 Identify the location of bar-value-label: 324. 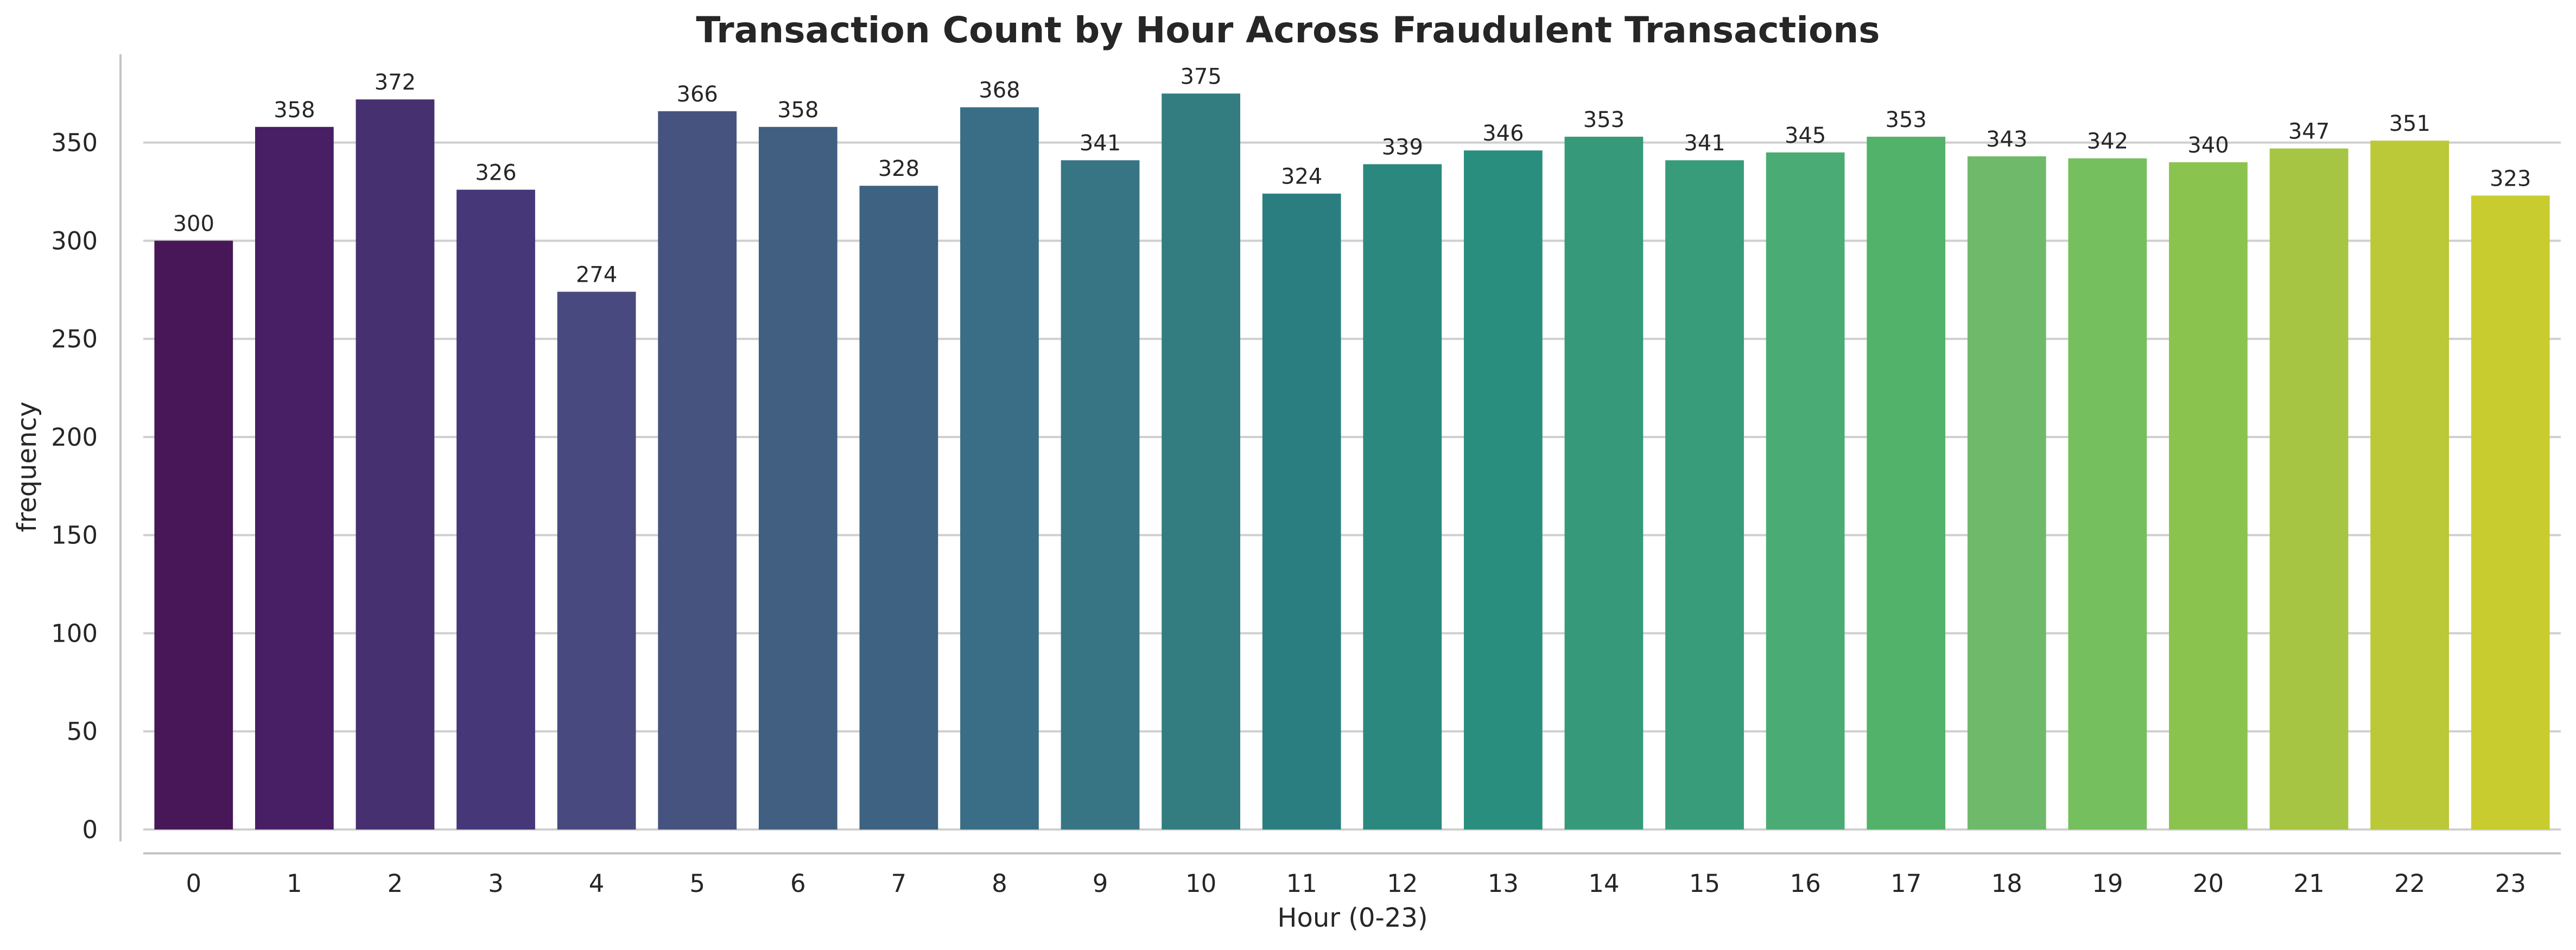
(1302, 176).